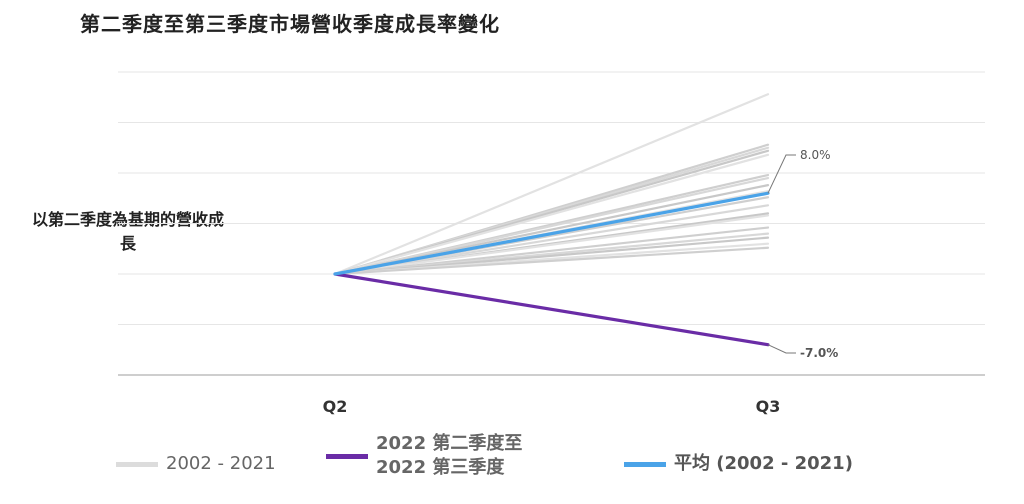  I want to click on legend-swatch-average, so click(645, 464).